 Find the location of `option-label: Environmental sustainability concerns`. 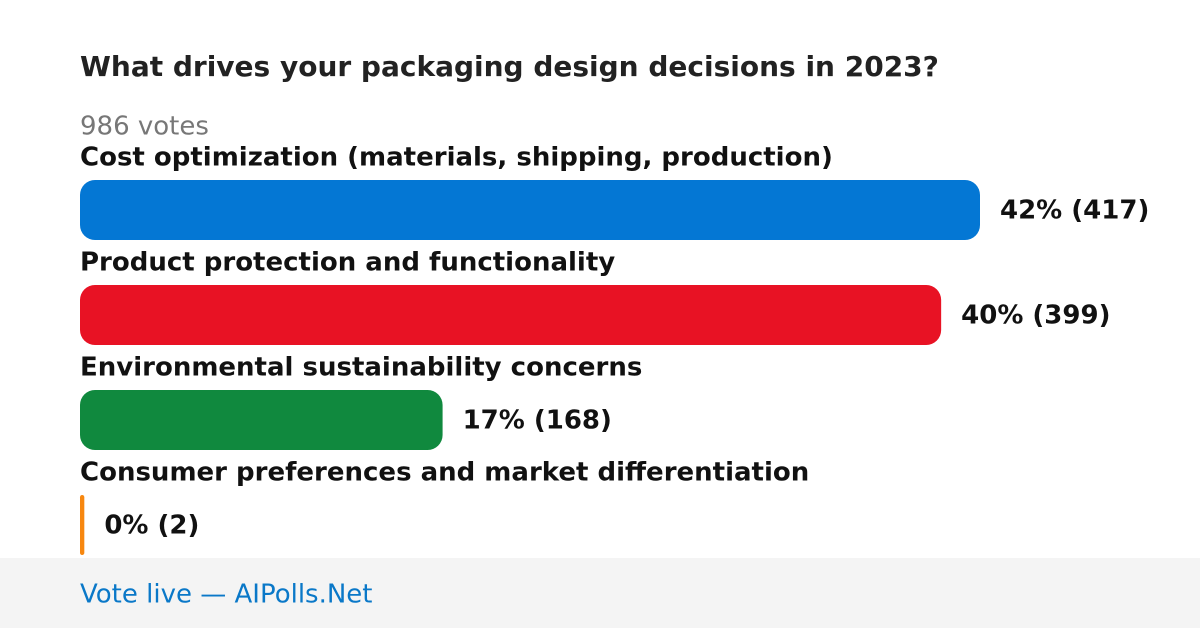

option-label: Environmental sustainability concerns is located at coordinates (361, 368).